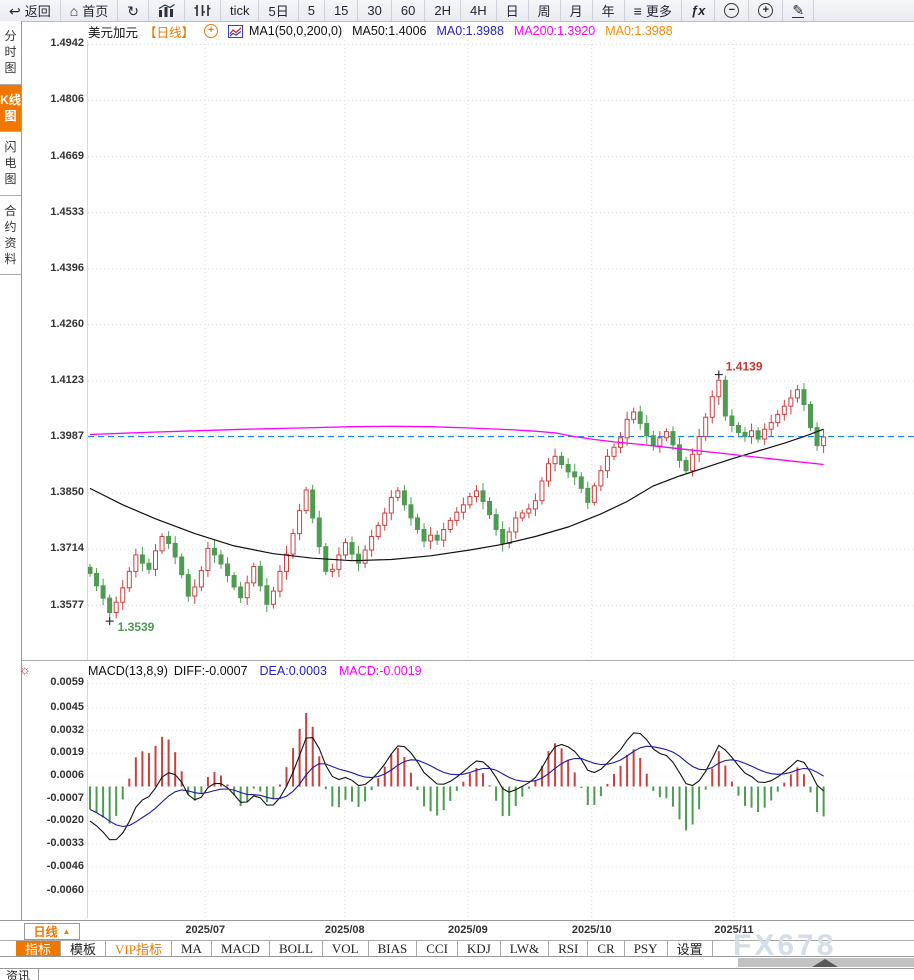 Image resolution: width=914 pixels, height=980 pixels. What do you see at coordinates (609, 10) in the screenshot?
I see `toolbar-yearly-button: 年` at bounding box center [609, 10].